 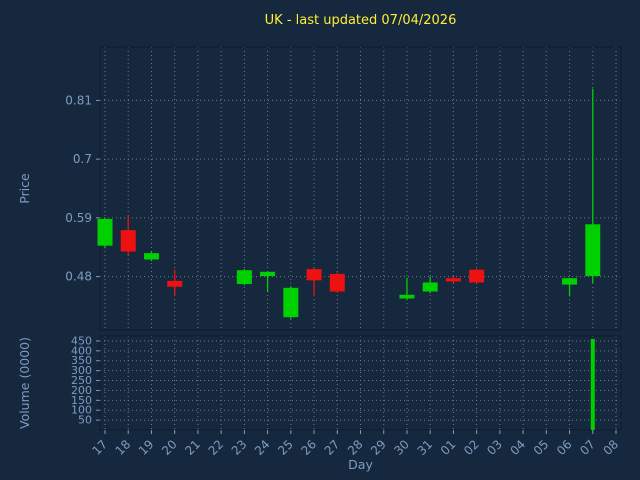 What do you see at coordinates (78, 100) in the screenshot?
I see `svg-text: 0.81` at bounding box center [78, 100].